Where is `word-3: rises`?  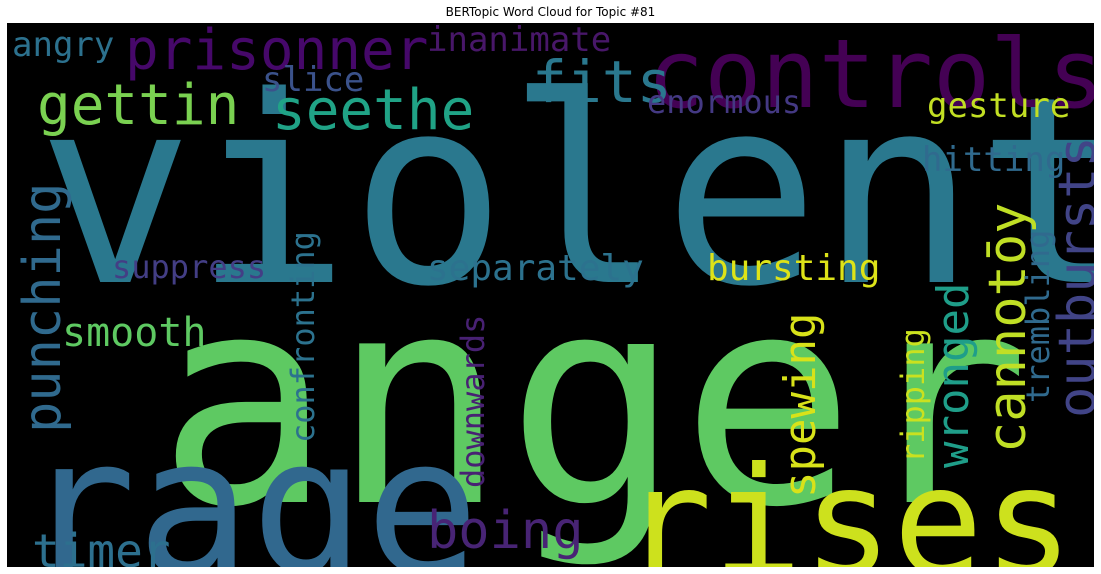
word-3: rises is located at coordinates (848, 501).